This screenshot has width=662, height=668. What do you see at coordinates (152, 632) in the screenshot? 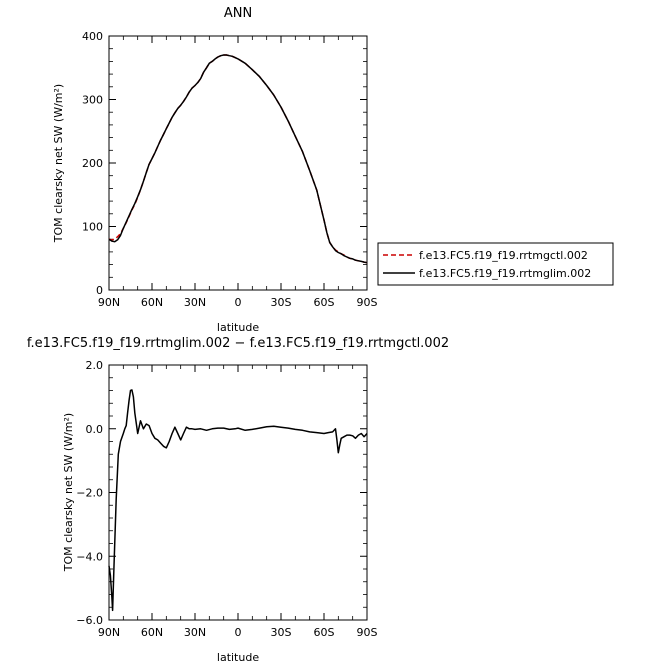
I see `bottom-x-tick-label: 60N` at bounding box center [152, 632].